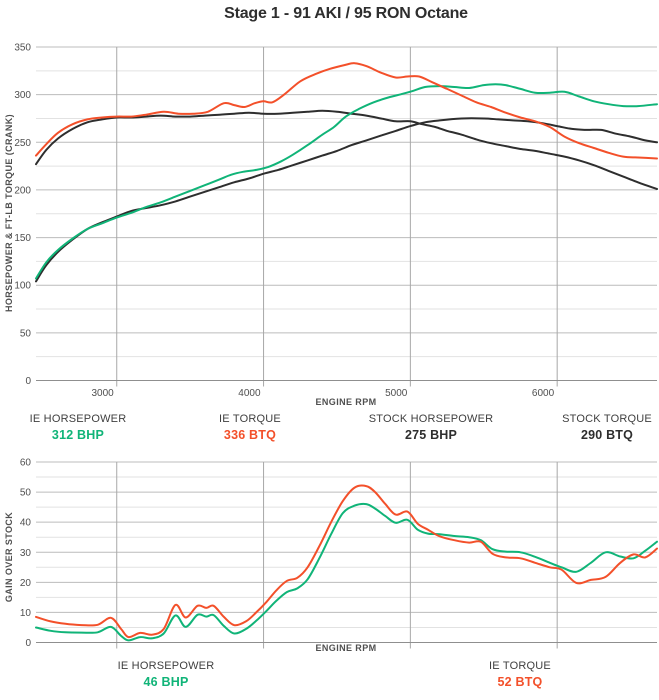 The height and width of the screenshot is (700, 659). What do you see at coordinates (431, 435) in the screenshot?
I see `legend-value: 275 BHP` at bounding box center [431, 435].